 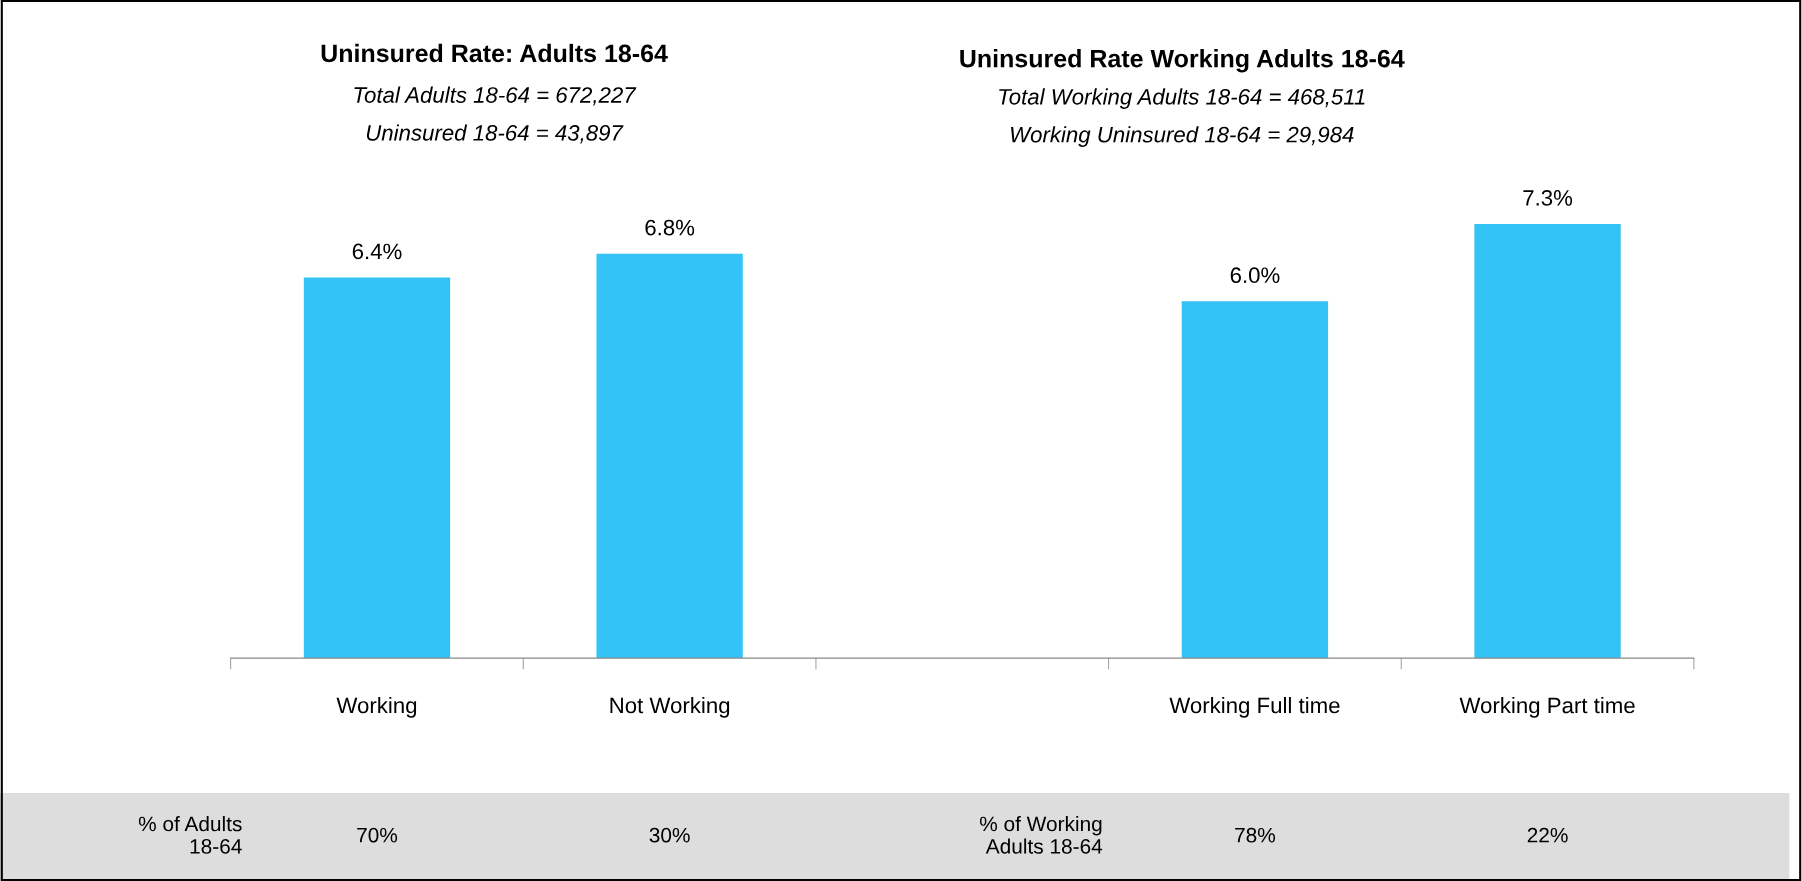 What do you see at coordinates (1254, 707) in the screenshot?
I see `x-tick-label: Working Full time` at bounding box center [1254, 707].